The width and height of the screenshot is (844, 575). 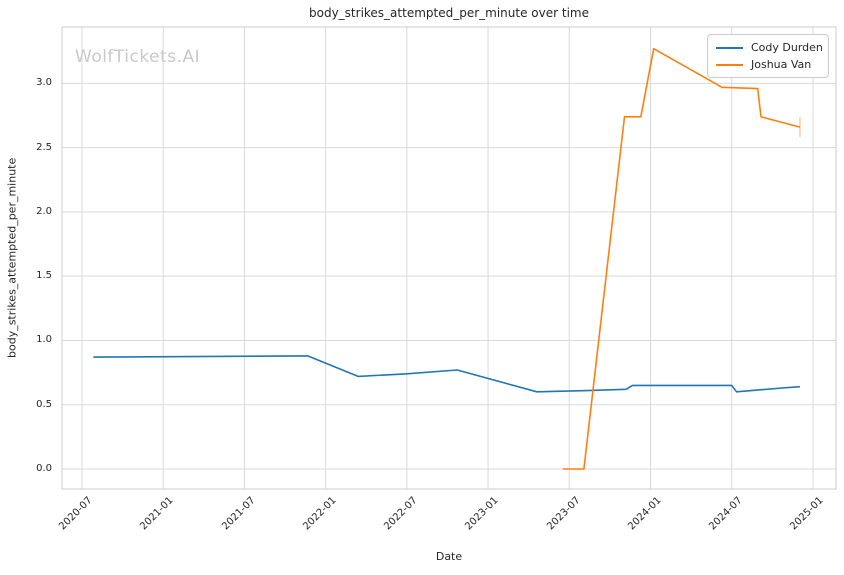 I want to click on y-tick-label: 0.5, so click(x=44, y=404).